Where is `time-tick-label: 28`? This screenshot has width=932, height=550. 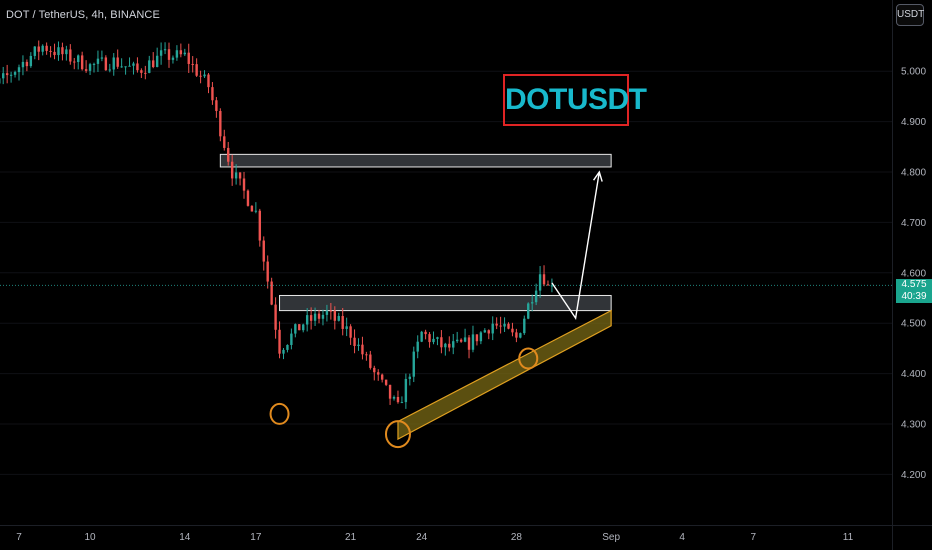
time-tick-label: 28 is located at coordinates (517, 537).